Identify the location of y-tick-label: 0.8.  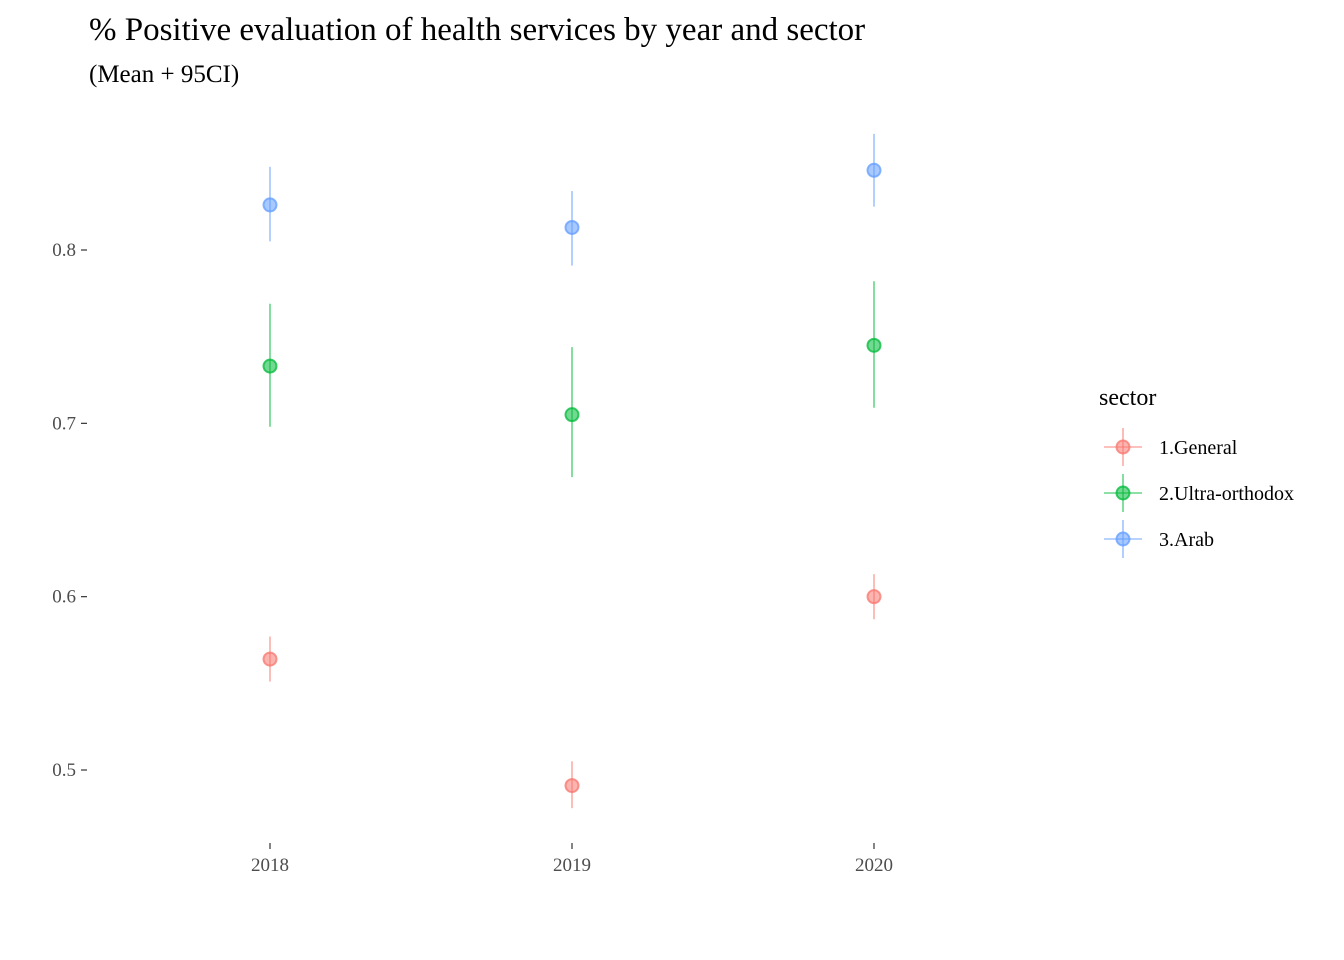
(64, 250).